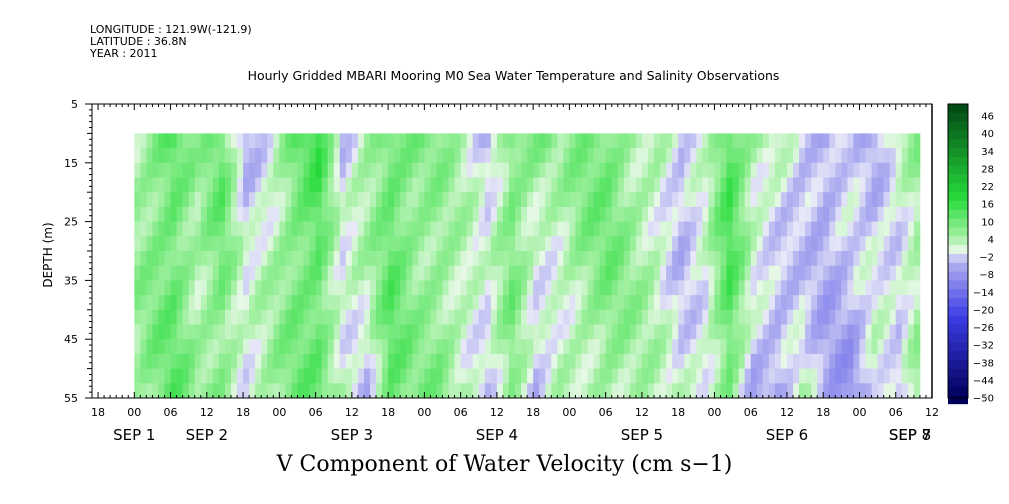 This screenshot has width=1009, height=504. I want to click on y-axis-label: DEPTH (m), so click(48, 254).